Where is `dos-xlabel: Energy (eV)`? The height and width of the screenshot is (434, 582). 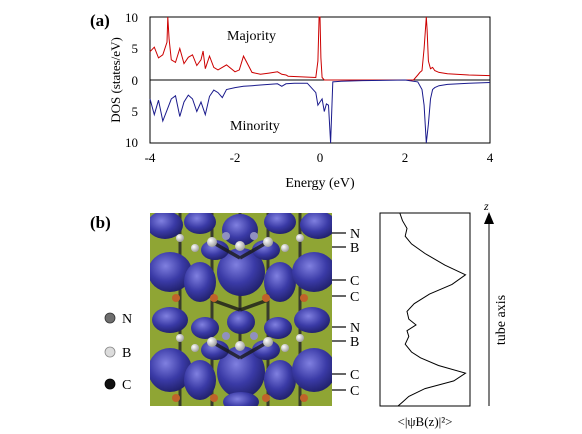
dos-xlabel: Energy (eV) is located at coordinates (320, 183).